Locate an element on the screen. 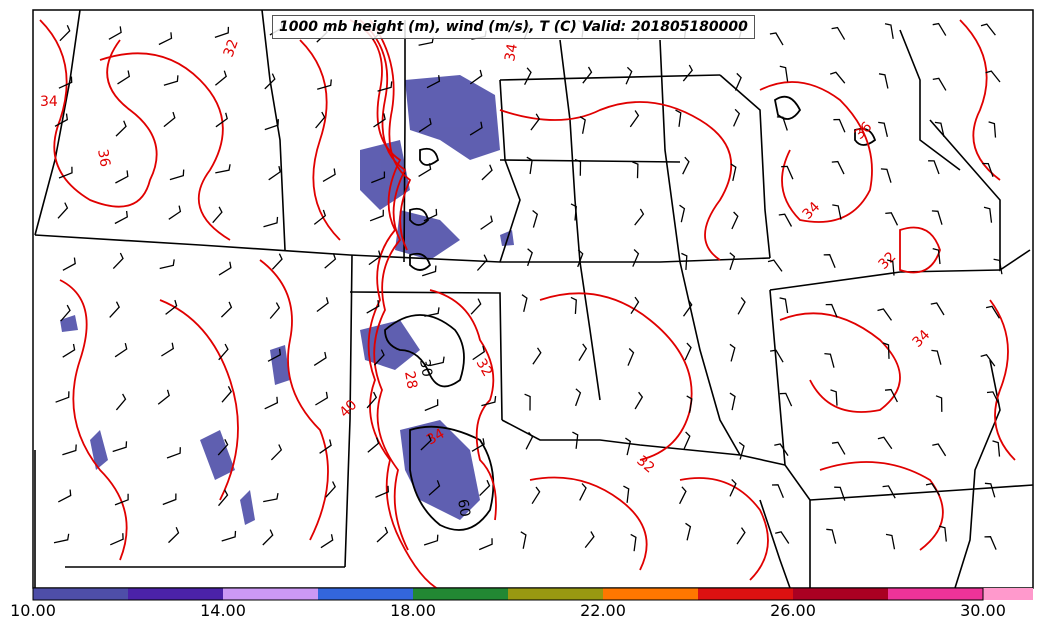 The width and height of the screenshot is (1041, 633). colorbar is located at coordinates (532, 594).